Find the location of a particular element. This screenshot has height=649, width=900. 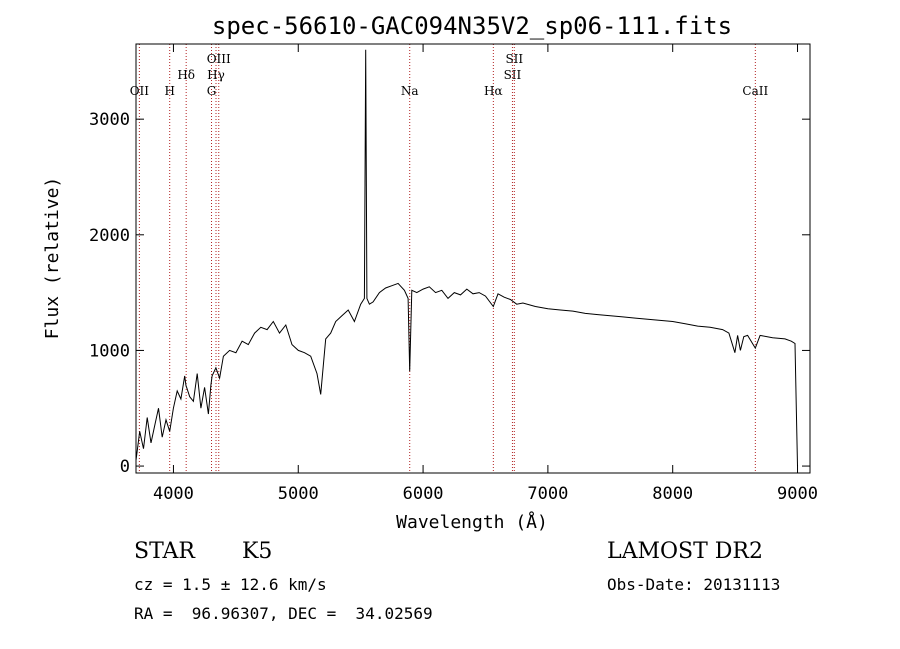

coords-text: RA = 96.96307, DEC = 34.02569 is located at coordinates (283, 613).